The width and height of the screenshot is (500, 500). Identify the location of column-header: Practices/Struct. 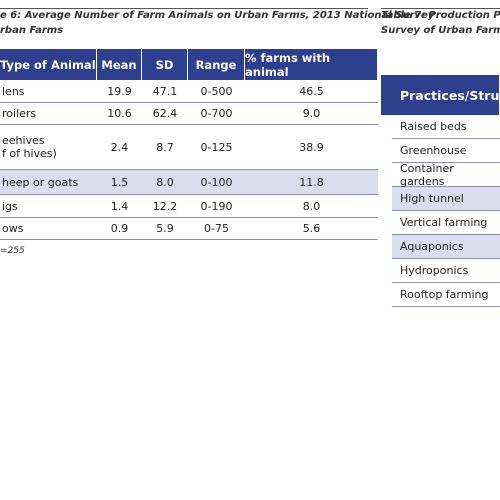
(440, 95).